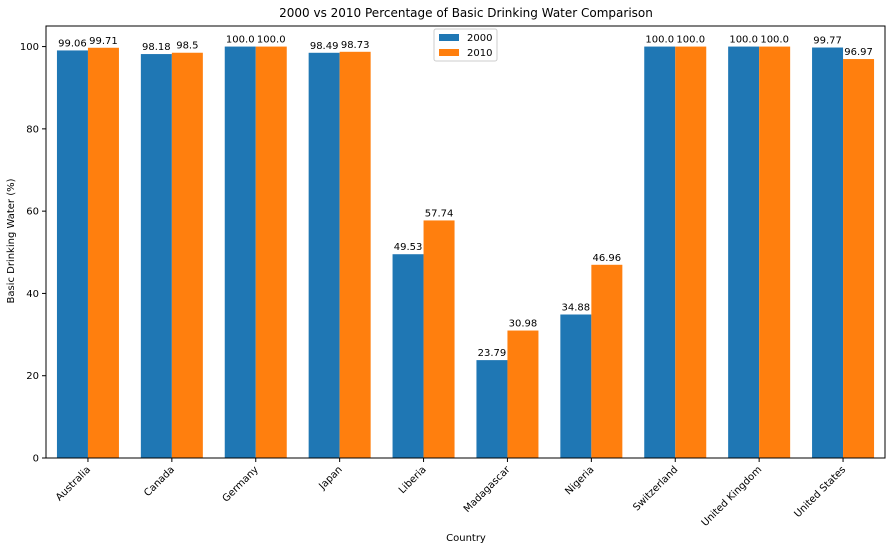 The width and height of the screenshot is (891, 550). Describe the element at coordinates (732, 496) in the screenshot. I see `x-tick-label-8: United Kingdom` at that location.